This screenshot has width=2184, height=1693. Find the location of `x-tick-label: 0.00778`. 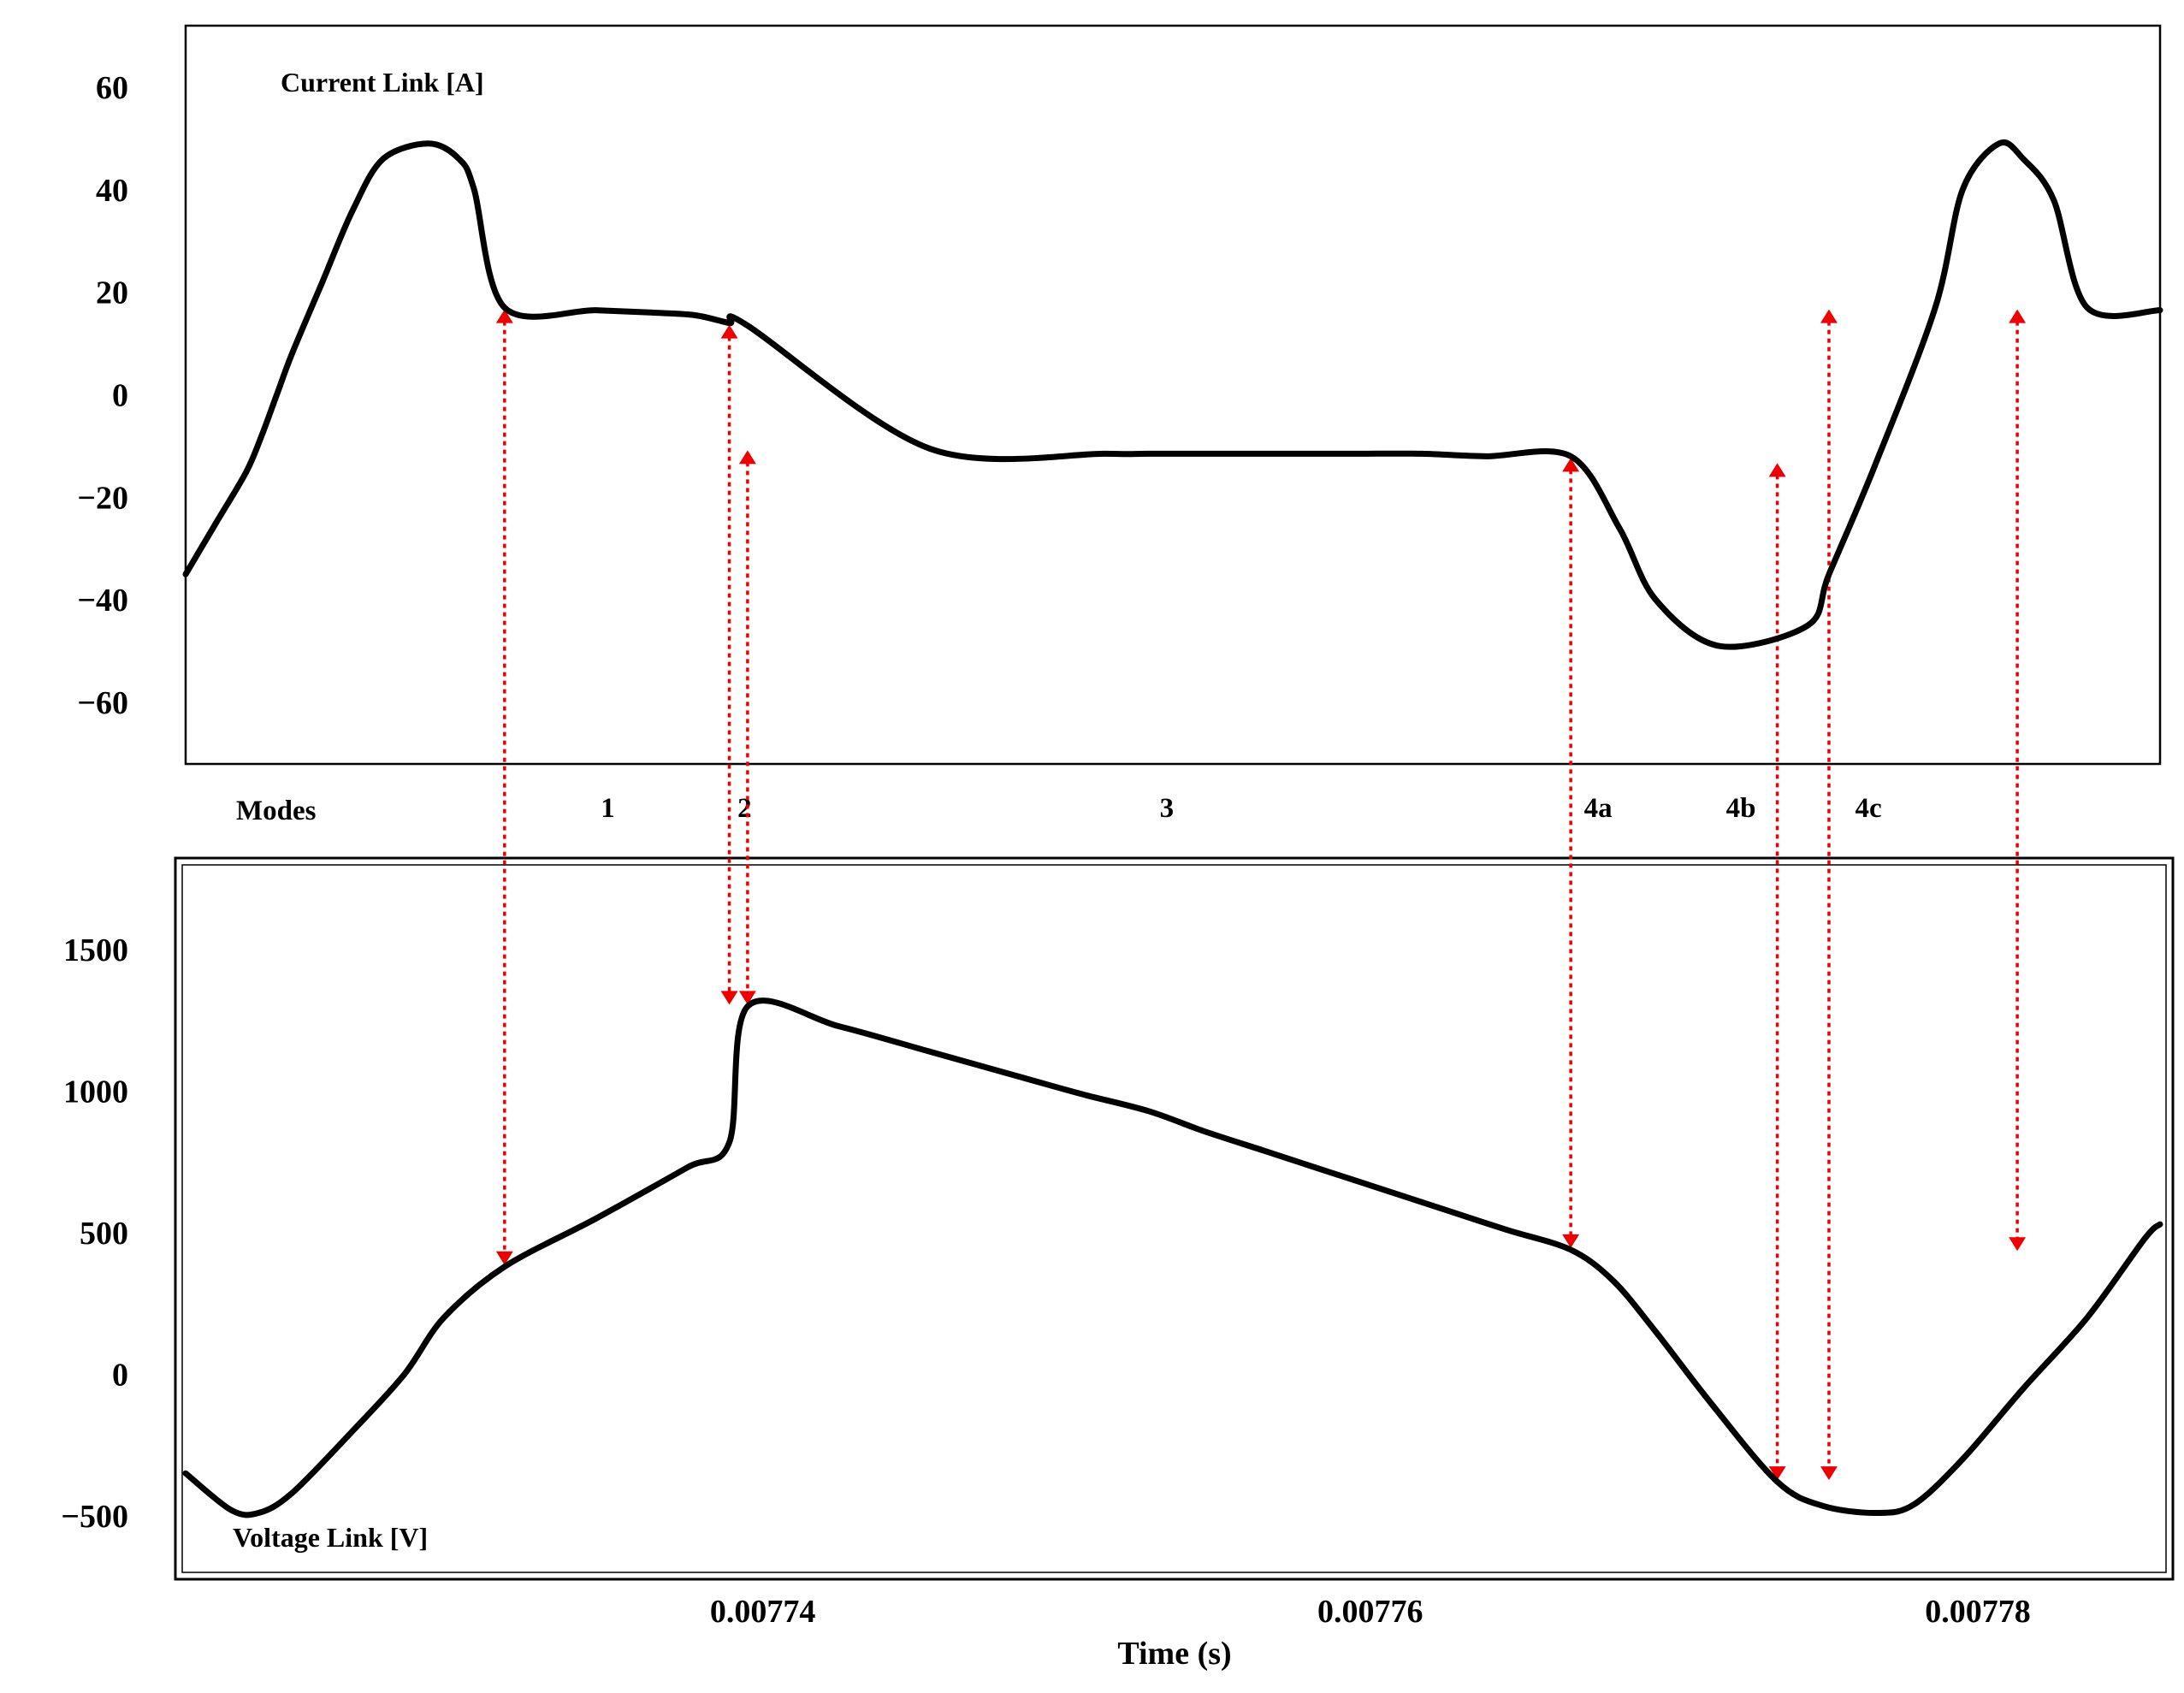

x-tick-label: 0.00778 is located at coordinates (1978, 1612).